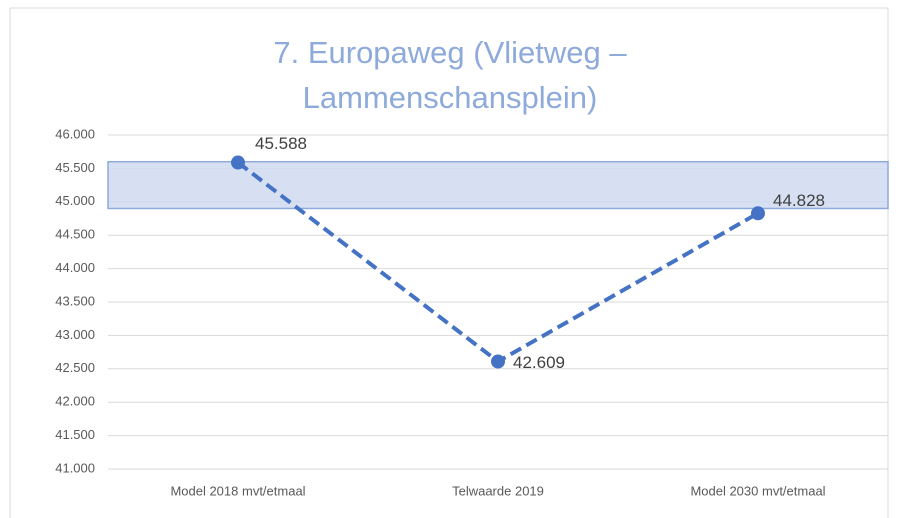 Image resolution: width=900 pixels, height=518 pixels. Describe the element at coordinates (498, 490) in the screenshot. I see `x-tick-label: Telwaarde 2019` at that location.